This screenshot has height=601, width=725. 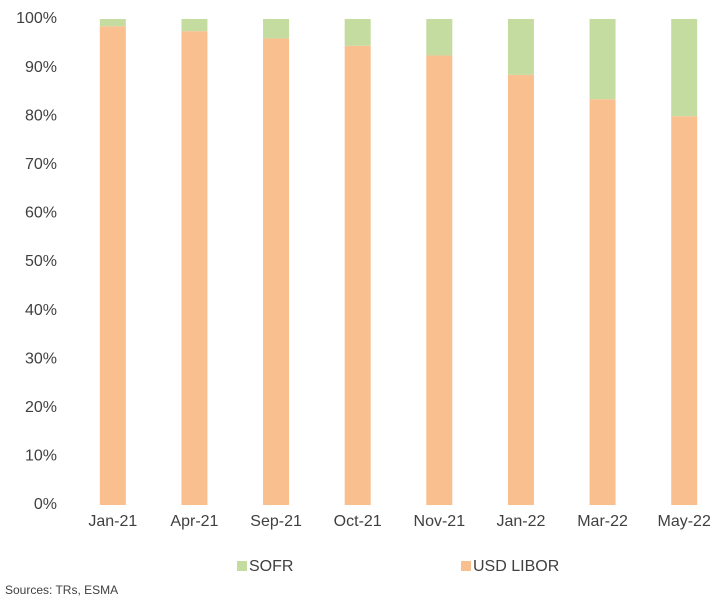 What do you see at coordinates (41, 67) in the screenshot?
I see `y-tick-label: 90%` at bounding box center [41, 67].